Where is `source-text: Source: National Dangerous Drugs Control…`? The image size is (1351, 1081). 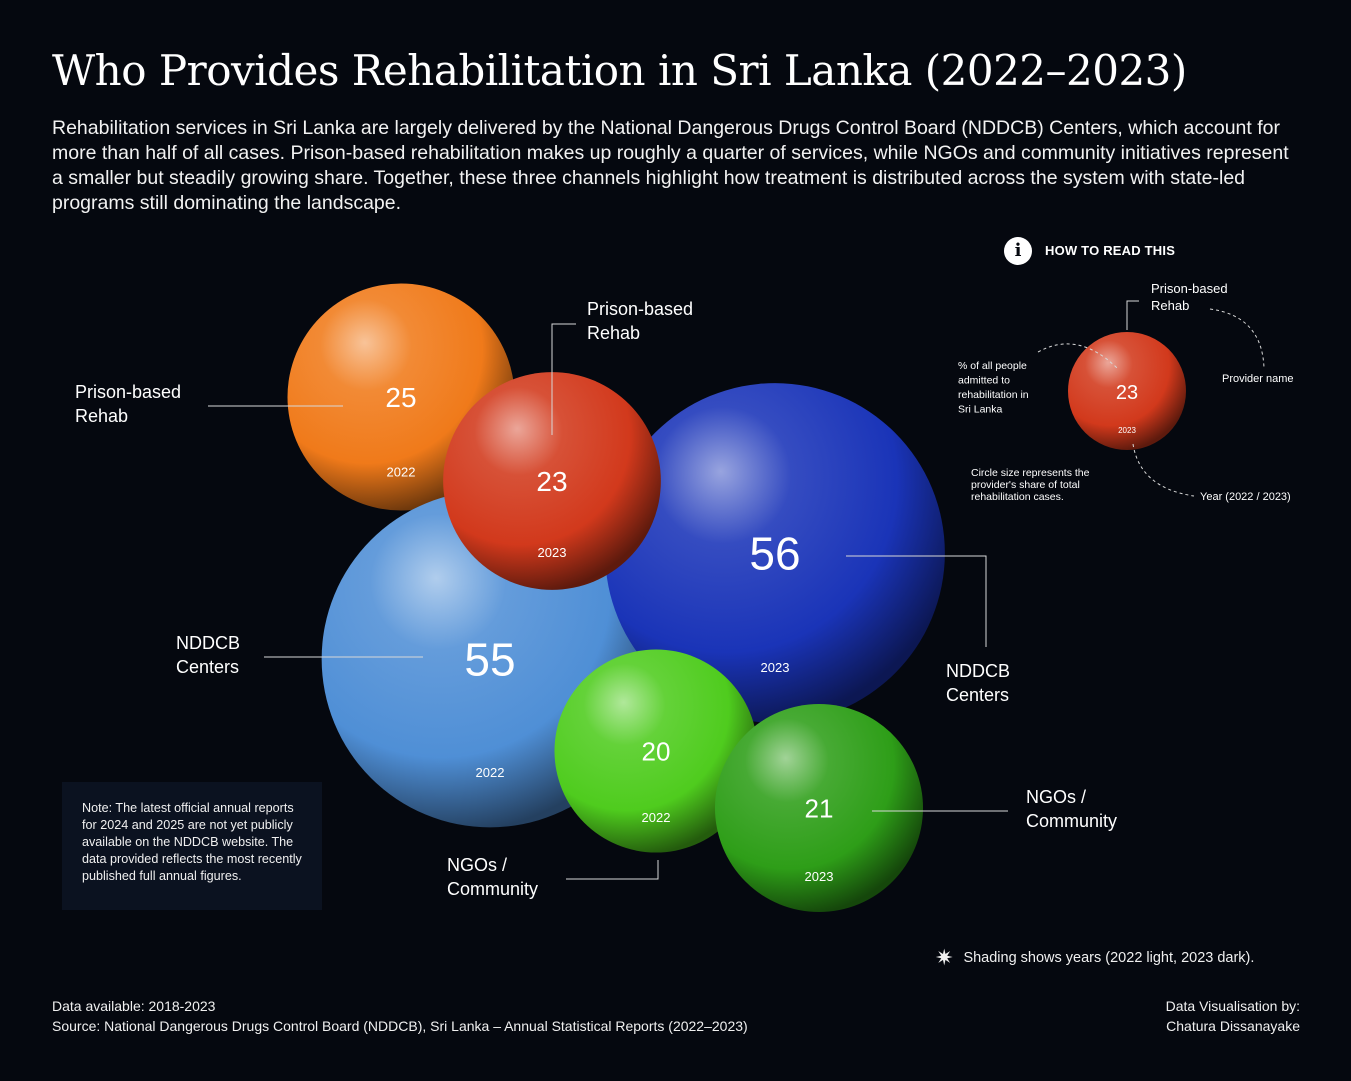
source-text: Source: National Dangerous Drugs Control… is located at coordinates (400, 1026).